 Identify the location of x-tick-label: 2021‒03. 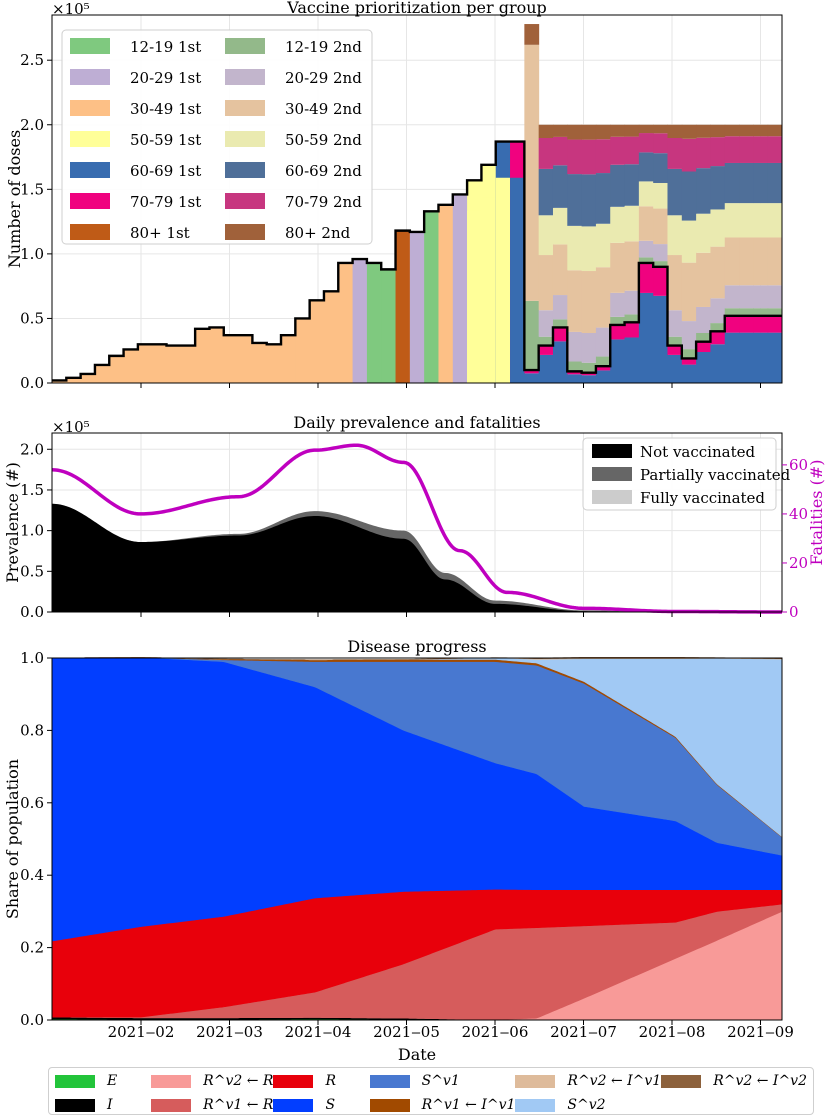
(229, 1032).